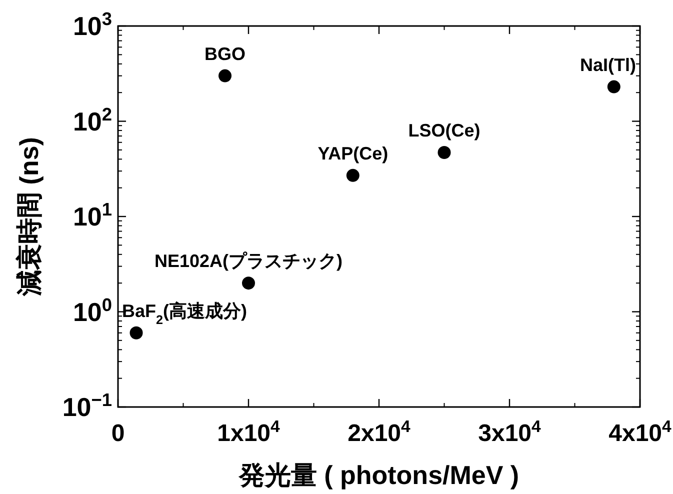  What do you see at coordinates (608, 64) in the screenshot?
I see `annotation: NaI(Tl)` at bounding box center [608, 64].